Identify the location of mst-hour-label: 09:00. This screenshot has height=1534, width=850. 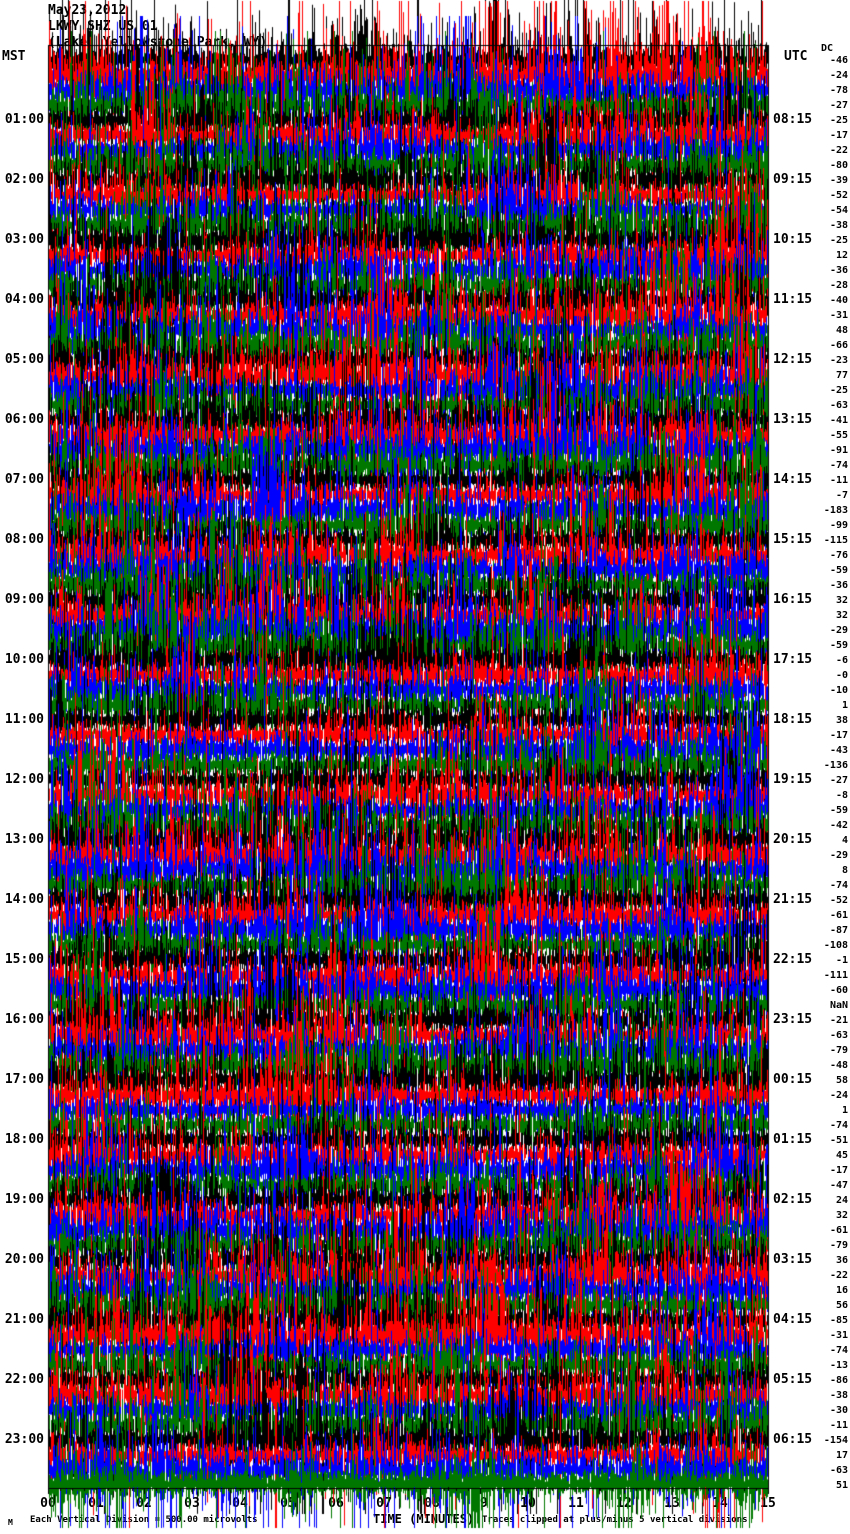
(24, 599).